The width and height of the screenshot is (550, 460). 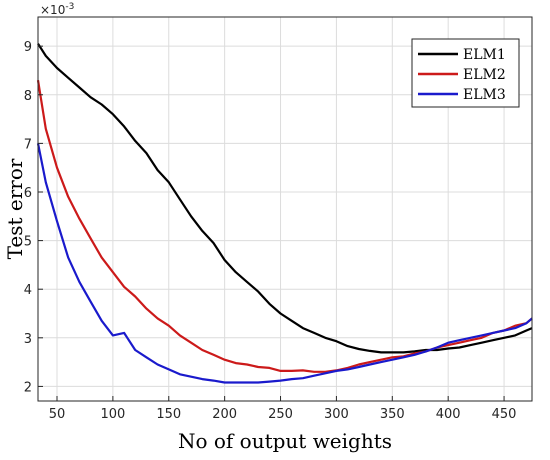 I want to click on x-tick-label: 100, so click(x=112, y=414).